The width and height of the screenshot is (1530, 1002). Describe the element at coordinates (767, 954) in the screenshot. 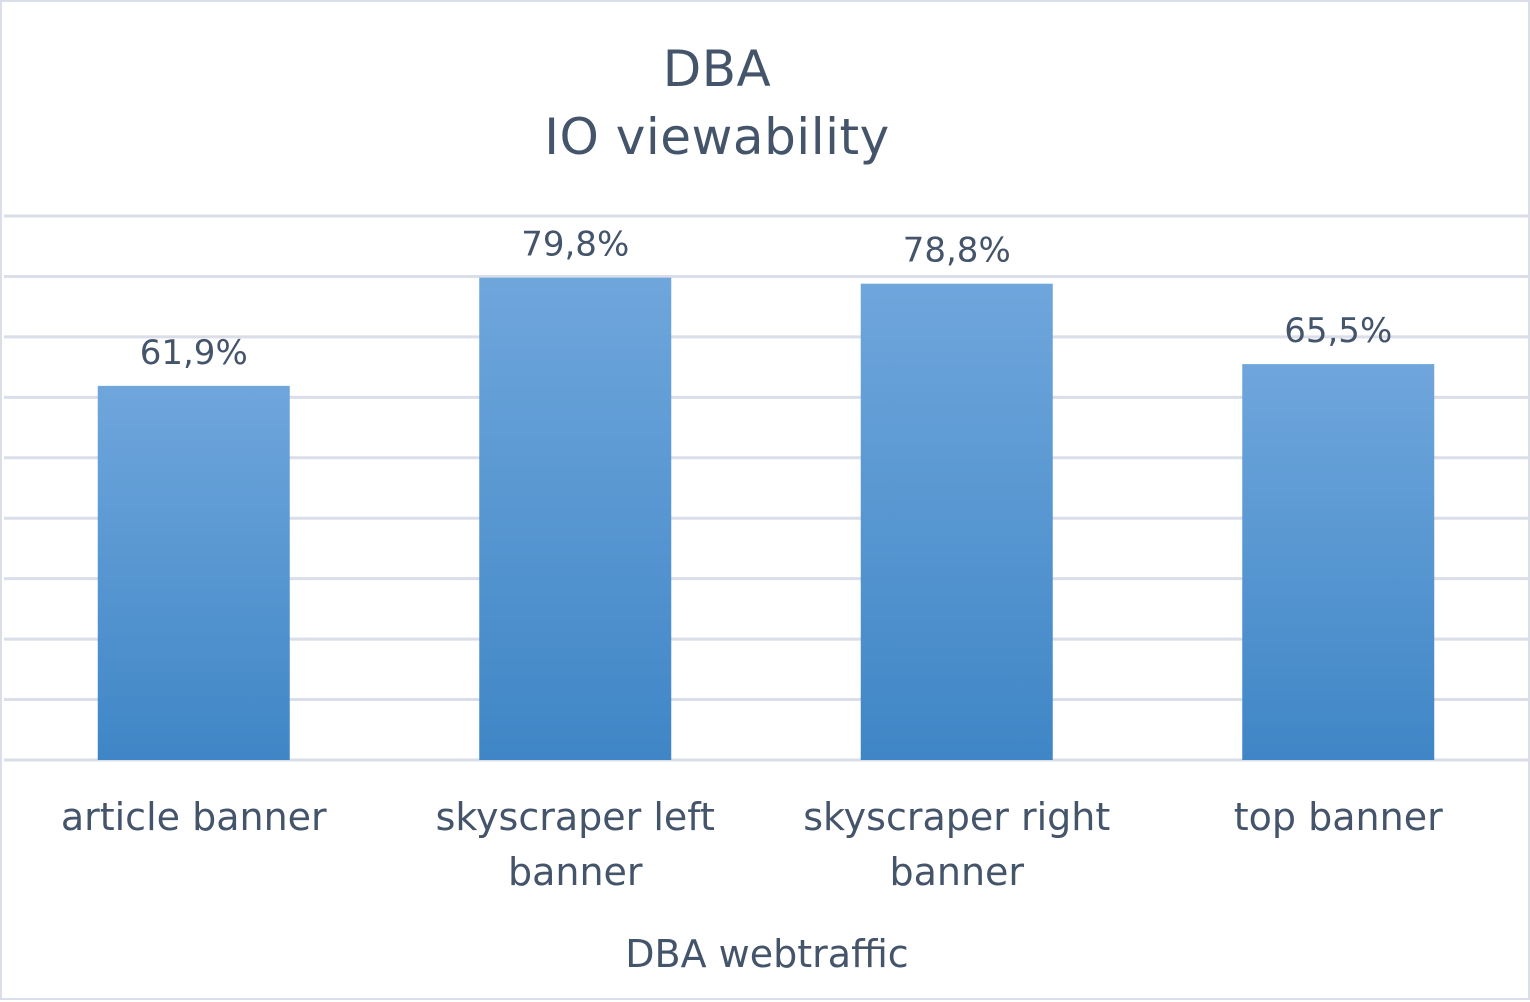

I see `x-axis-title: DBA webtraffic` at that location.